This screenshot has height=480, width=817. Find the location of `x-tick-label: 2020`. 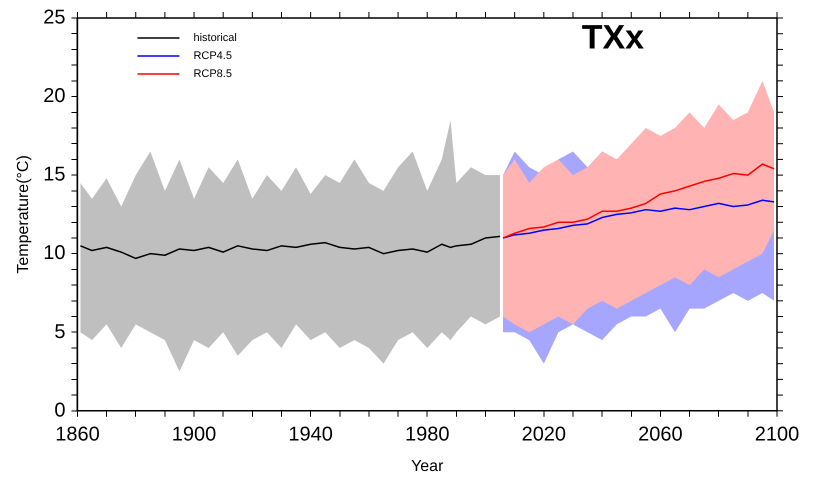

x-tick-label: 2020 is located at coordinates (544, 434).